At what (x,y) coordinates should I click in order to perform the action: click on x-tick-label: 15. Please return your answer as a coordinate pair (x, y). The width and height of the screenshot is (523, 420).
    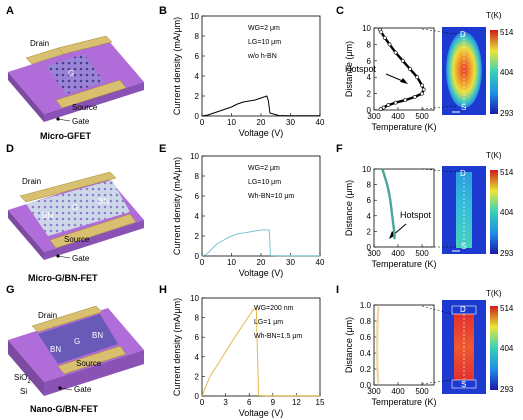
    Looking at the image, I should click on (320, 402).